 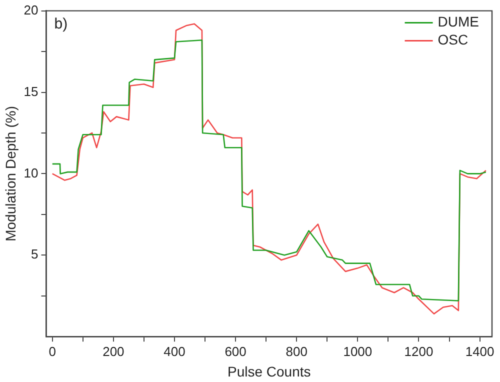 I want to click on y-tick-label: 20, so click(x=31, y=10).